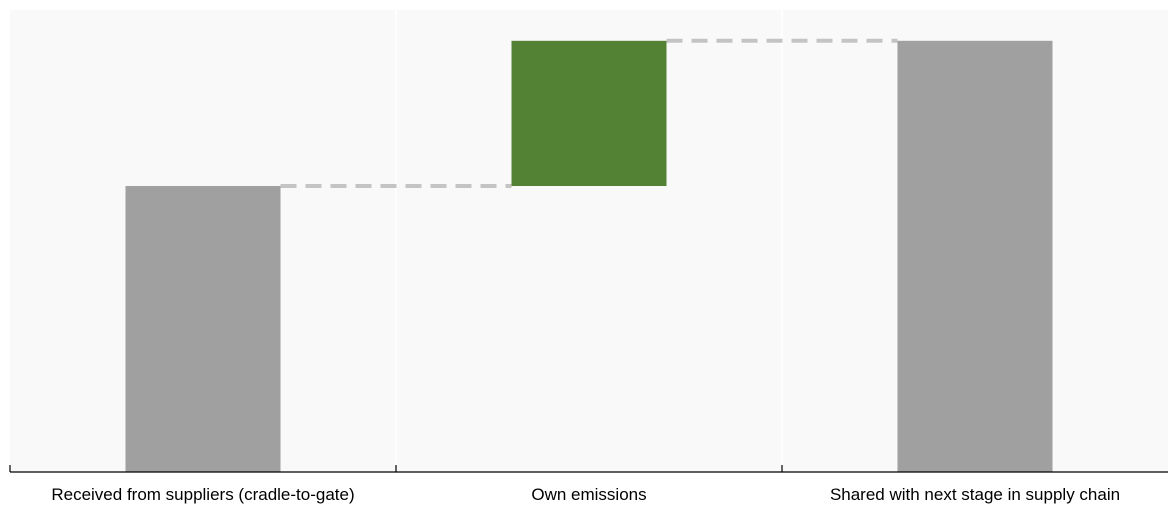  I want to click on x-axis, so click(588, 469).